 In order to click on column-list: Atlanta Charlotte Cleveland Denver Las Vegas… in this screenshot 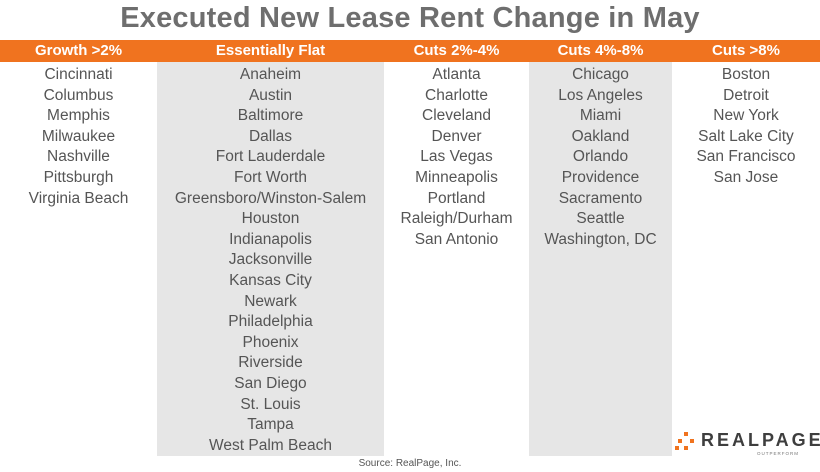, I will do `click(456, 259)`.